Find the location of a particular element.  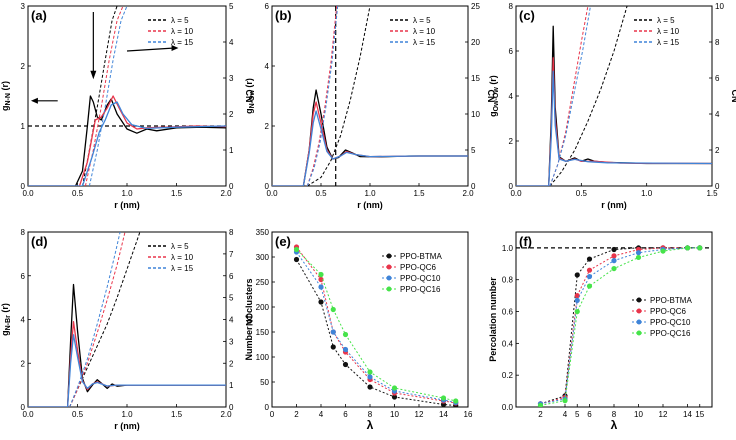

x-tick-label: 12 is located at coordinates (663, 414).